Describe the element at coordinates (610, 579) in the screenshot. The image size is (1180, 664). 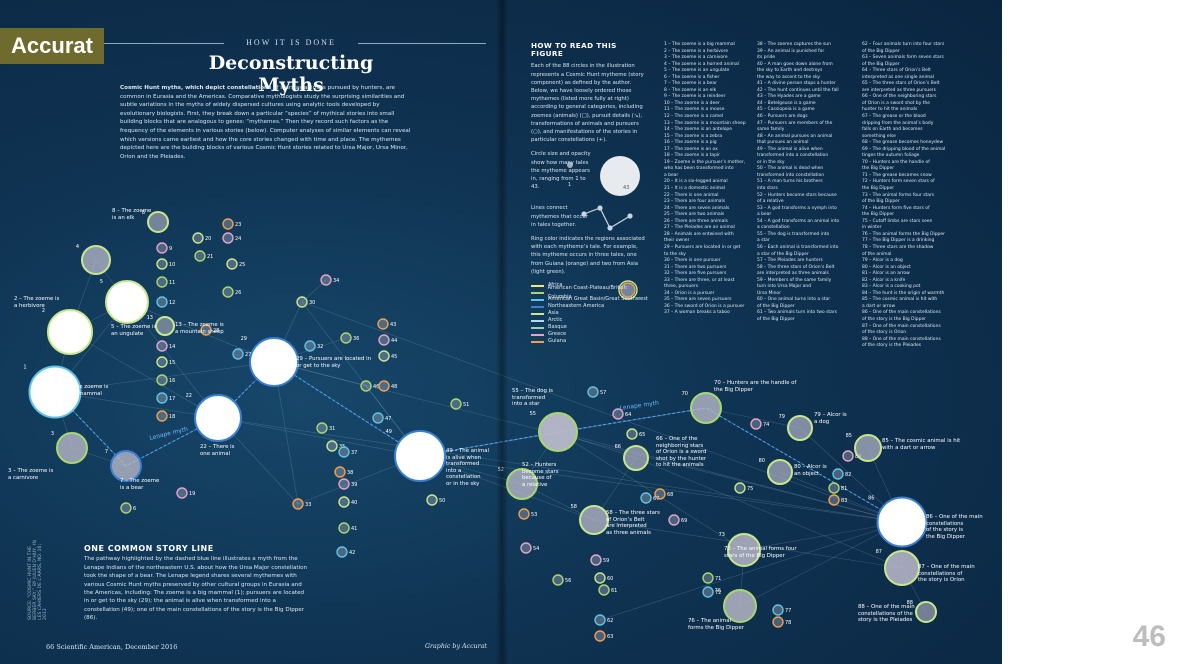
I see `node-number: 60` at that location.